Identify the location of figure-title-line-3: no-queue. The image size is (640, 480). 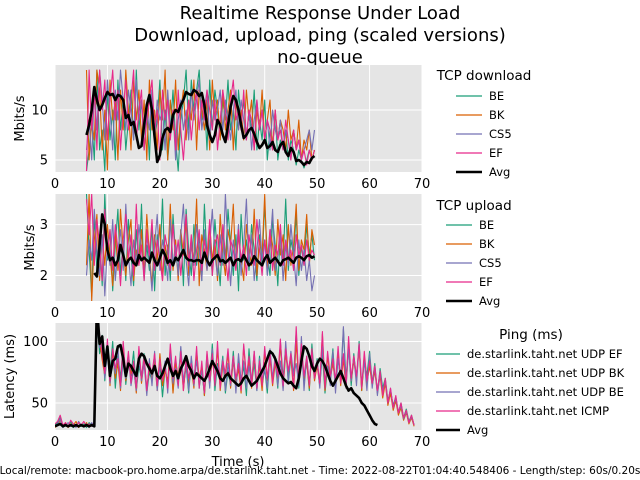
(320, 57).